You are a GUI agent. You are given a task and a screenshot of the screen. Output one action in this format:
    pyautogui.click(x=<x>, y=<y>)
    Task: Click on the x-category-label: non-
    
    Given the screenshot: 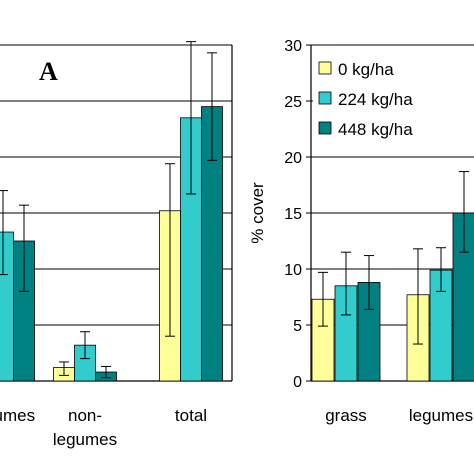 What is the action you would take?
    pyautogui.click(x=85, y=415)
    